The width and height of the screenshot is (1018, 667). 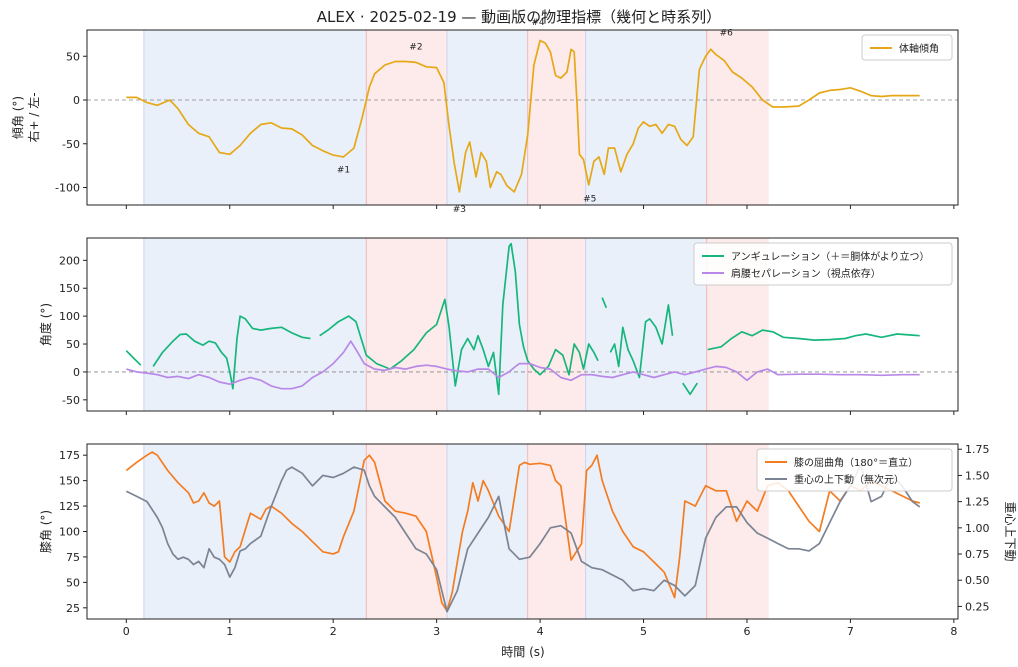 I want to click on legend-entry: 膝の屈曲角（180°＝直立）, so click(x=856, y=462).